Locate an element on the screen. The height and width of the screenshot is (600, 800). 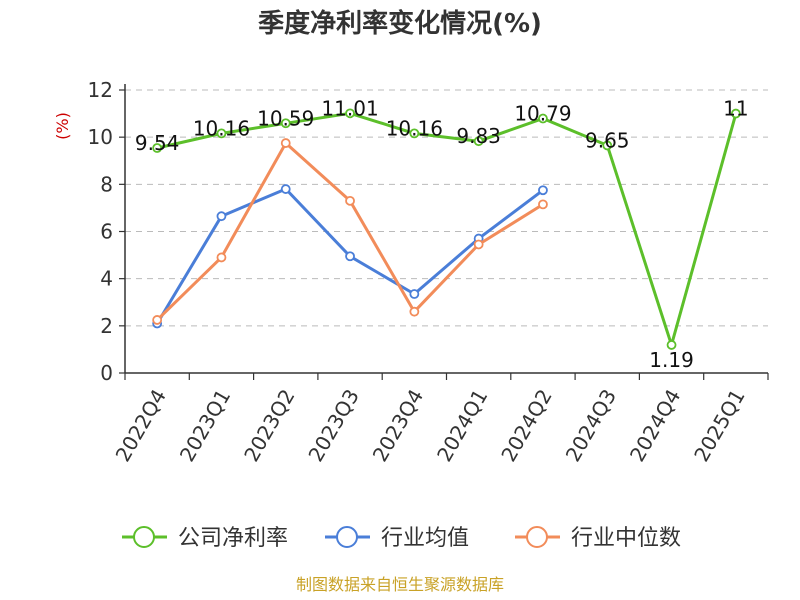
y-tick-label: 4 is located at coordinates (106, 279).